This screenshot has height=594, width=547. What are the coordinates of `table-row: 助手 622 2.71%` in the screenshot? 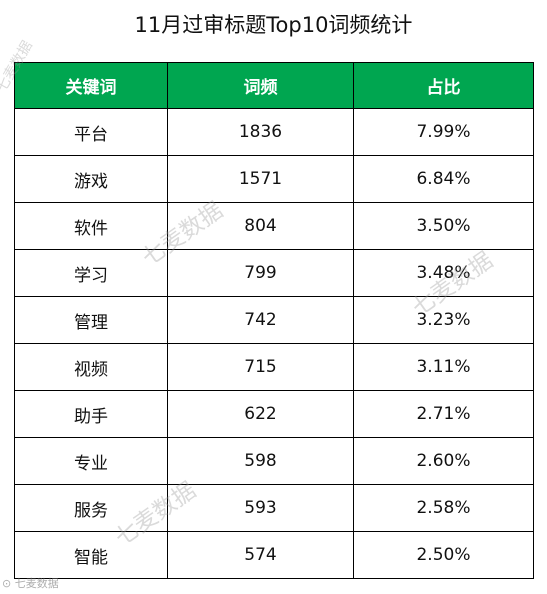 It's located at (274, 414).